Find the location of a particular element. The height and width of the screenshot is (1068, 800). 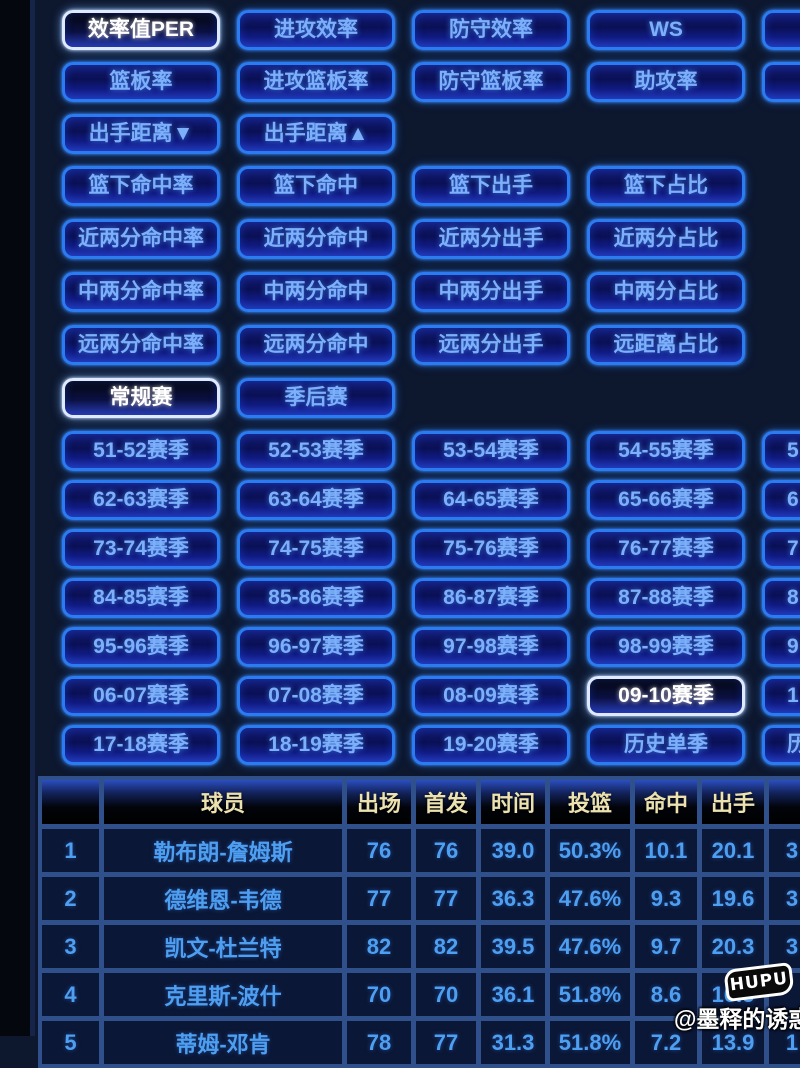

stat-button-far2-made: 远两分命中 is located at coordinates (316, 345).